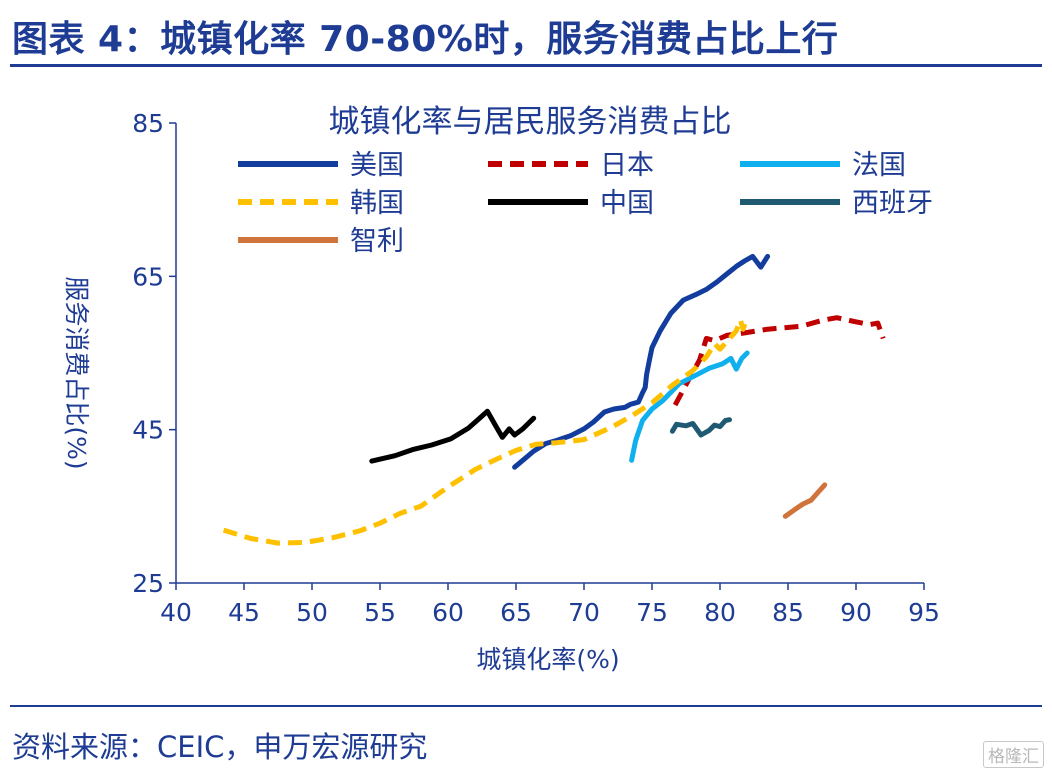  Describe the element at coordinates (526, 65) in the screenshot. I see `title-underline` at that location.